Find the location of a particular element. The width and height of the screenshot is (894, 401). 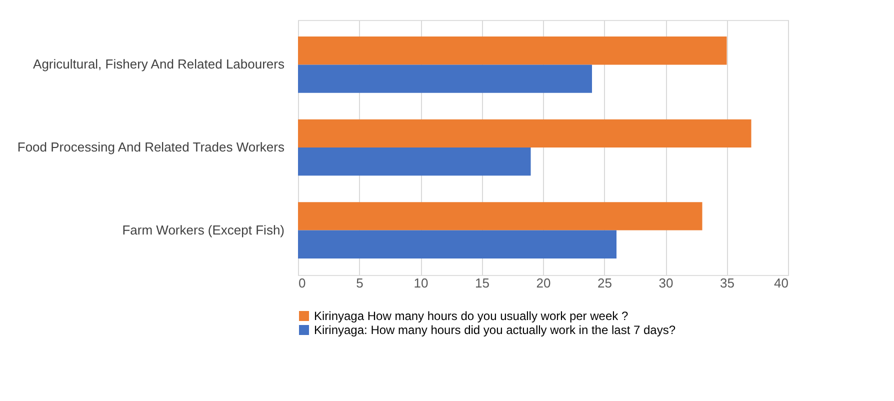

x-tick-label: 10 is located at coordinates (421, 283).